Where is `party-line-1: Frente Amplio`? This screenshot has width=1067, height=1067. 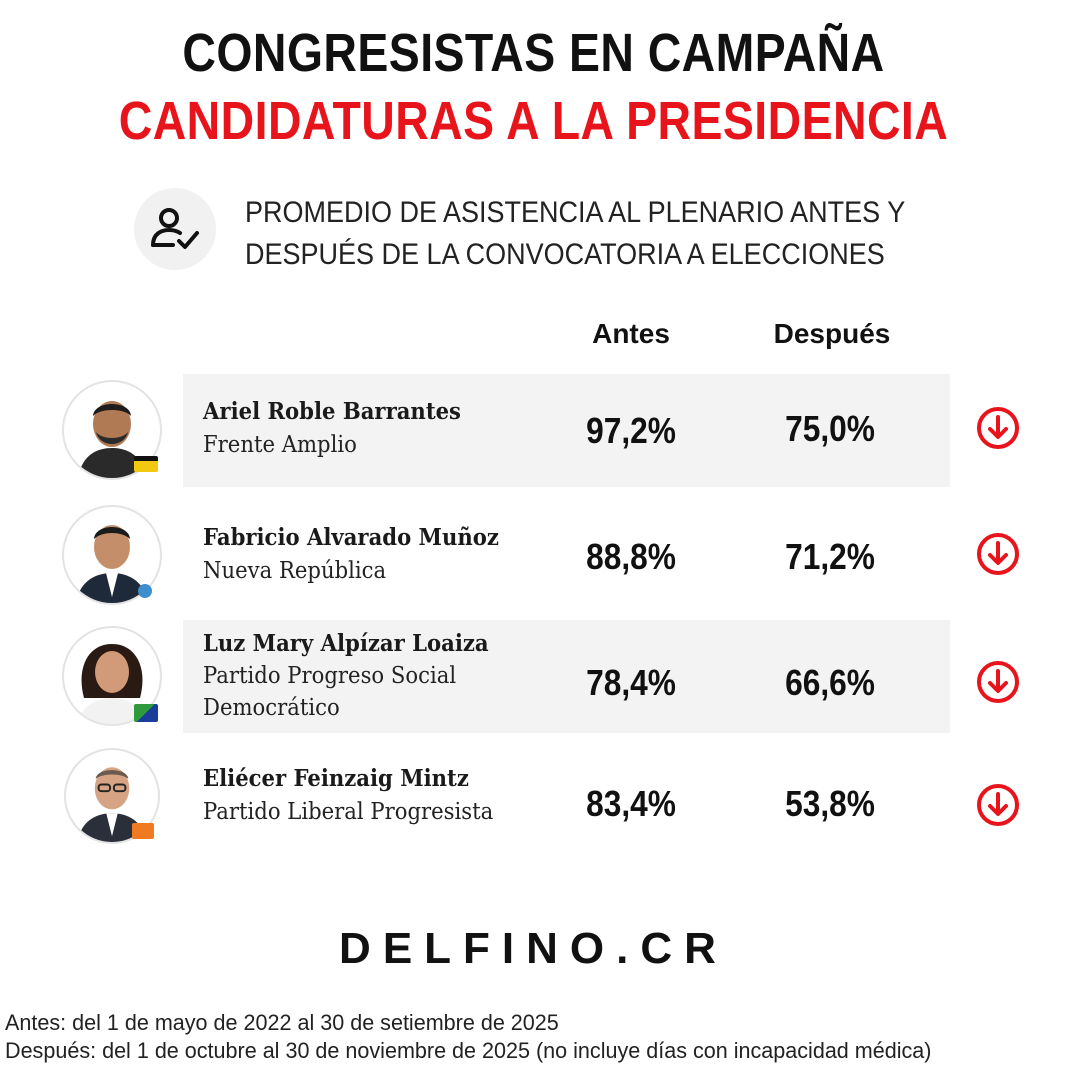
party-line-1: Frente Amplio is located at coordinates (280, 445).